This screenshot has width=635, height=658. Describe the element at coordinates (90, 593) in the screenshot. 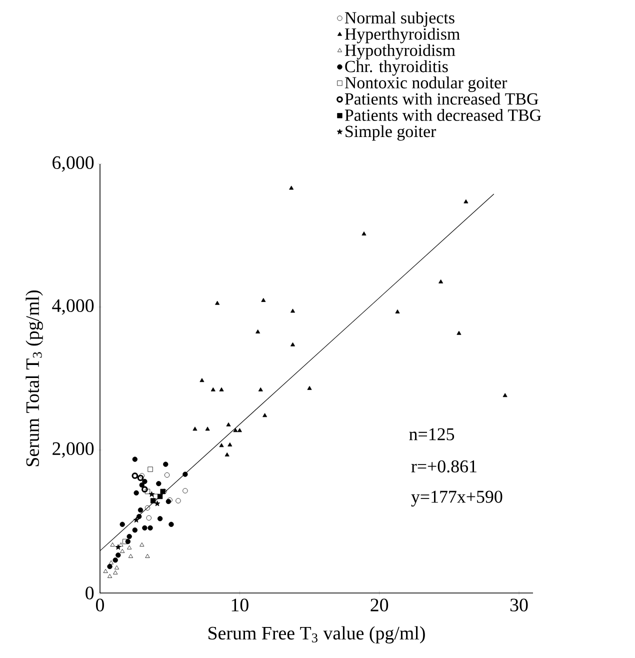

I see `y-tick-label: 0` at that location.